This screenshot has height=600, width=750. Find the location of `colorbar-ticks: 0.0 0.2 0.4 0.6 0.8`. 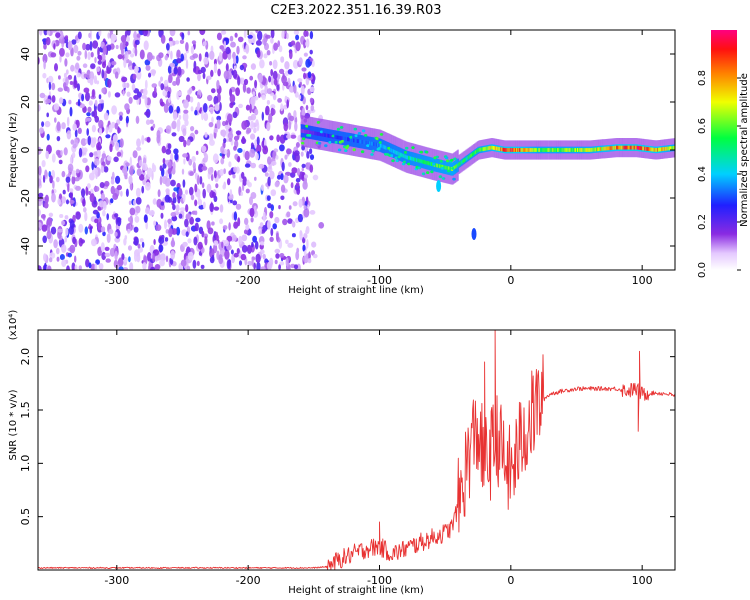

colorbar-ticks: 0.0 0.2 0.4 0.6 0.8 is located at coordinates (719, 174).